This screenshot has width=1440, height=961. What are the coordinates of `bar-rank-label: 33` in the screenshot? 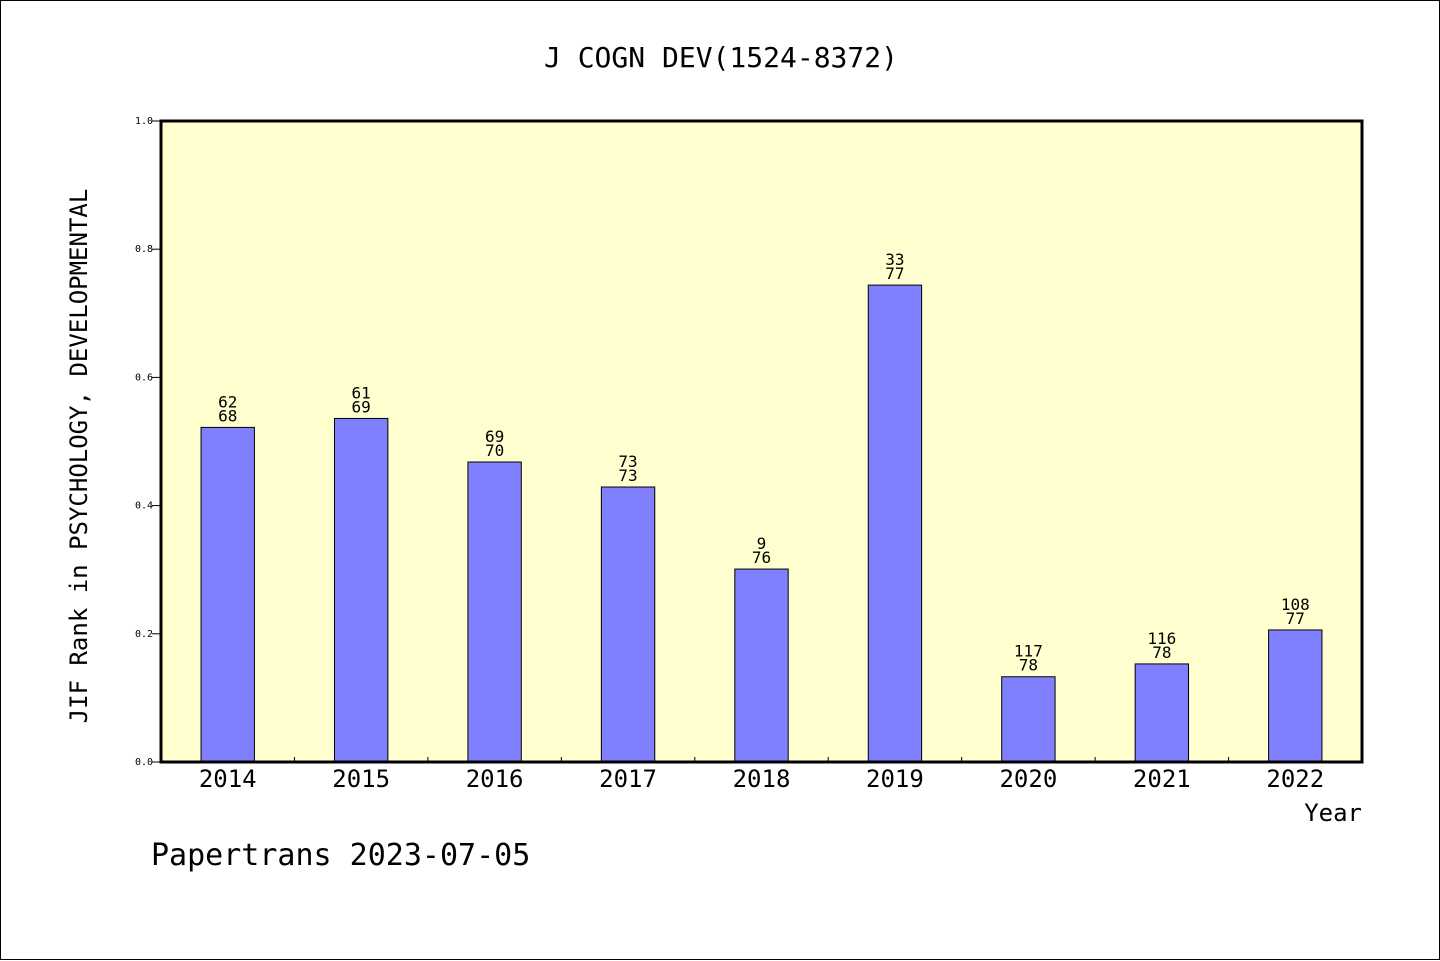 It's located at (894, 259).